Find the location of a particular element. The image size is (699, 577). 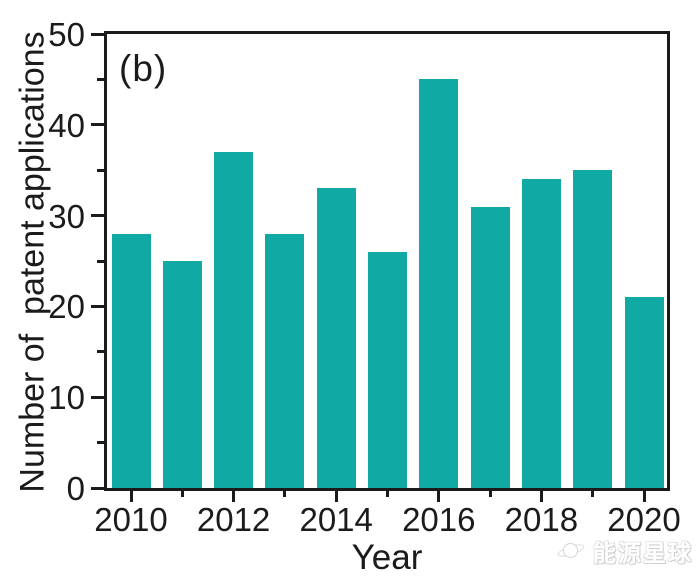

x-minor-tick-2011 is located at coordinates (182, 494).